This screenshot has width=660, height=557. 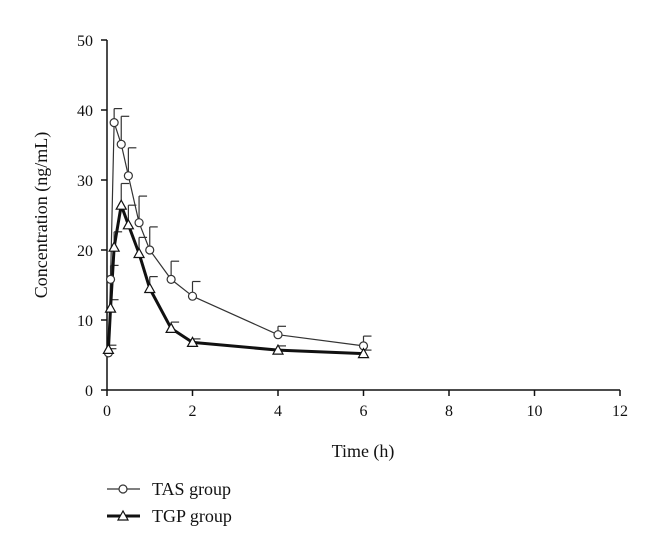 What do you see at coordinates (620, 411) in the screenshot?
I see `x-tick-label-12: 12` at bounding box center [620, 411].